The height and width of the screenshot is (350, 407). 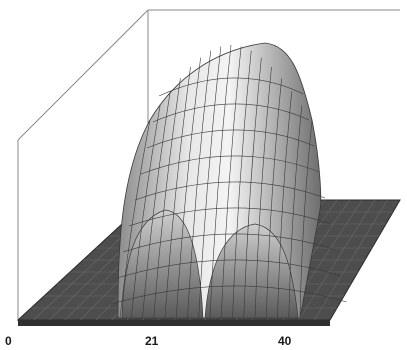 I want to click on x-tick-label-0: 0, so click(x=8, y=341).